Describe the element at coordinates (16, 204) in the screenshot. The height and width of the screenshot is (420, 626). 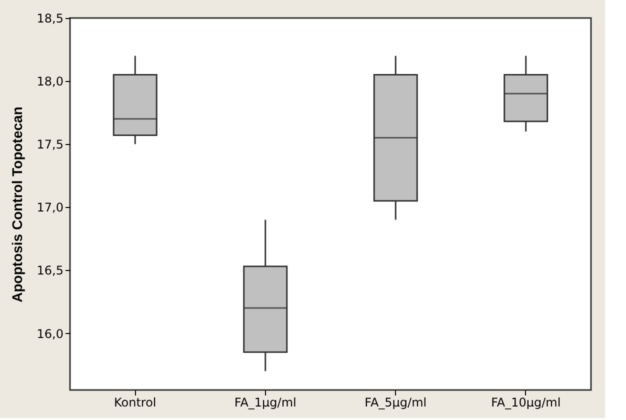
I see `y-axis-title: Apoptosis Control Topotecan` at that location.